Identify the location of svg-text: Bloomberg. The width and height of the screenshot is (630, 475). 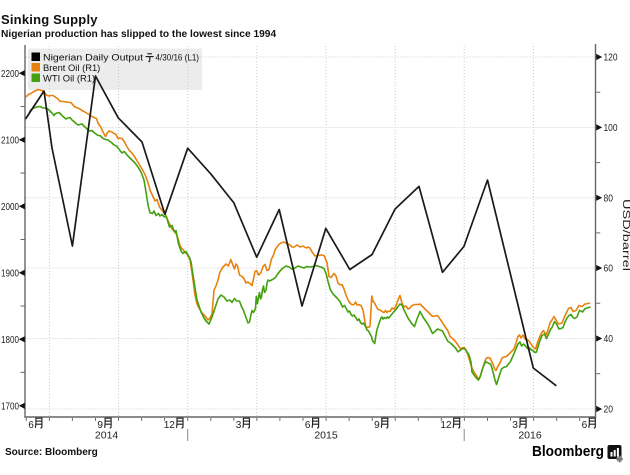
(568, 452).